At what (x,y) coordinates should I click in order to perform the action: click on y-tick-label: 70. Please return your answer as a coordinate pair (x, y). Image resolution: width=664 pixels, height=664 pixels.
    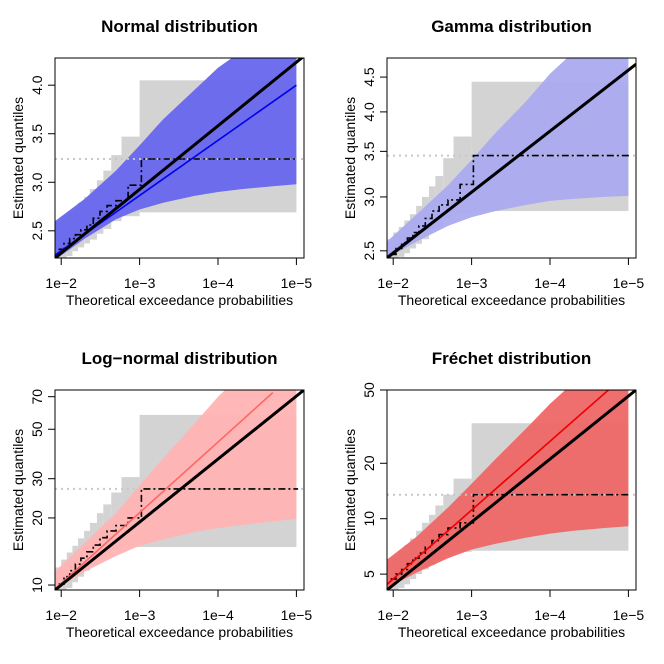
    Looking at the image, I should click on (37, 397).